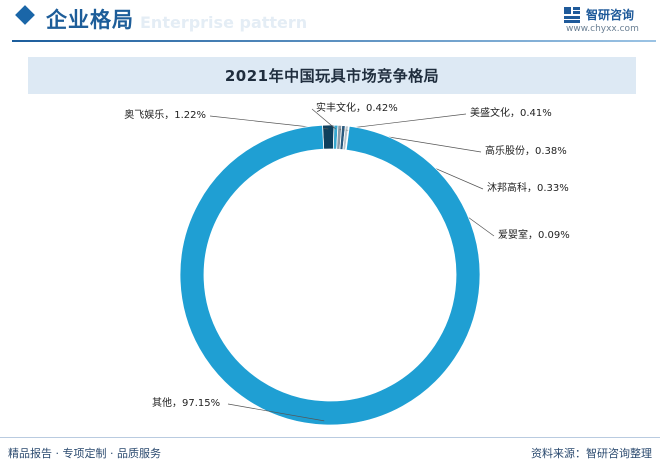 This screenshot has width=660, height=465. Describe the element at coordinates (165, 115) in the screenshot. I see `slice-label: 奥飞娱乐，1.22%` at that location.